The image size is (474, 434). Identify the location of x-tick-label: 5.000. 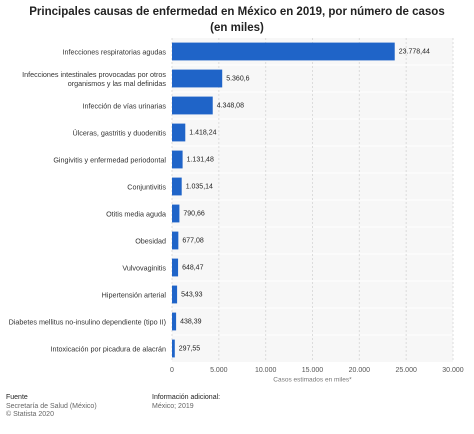
(219, 370).